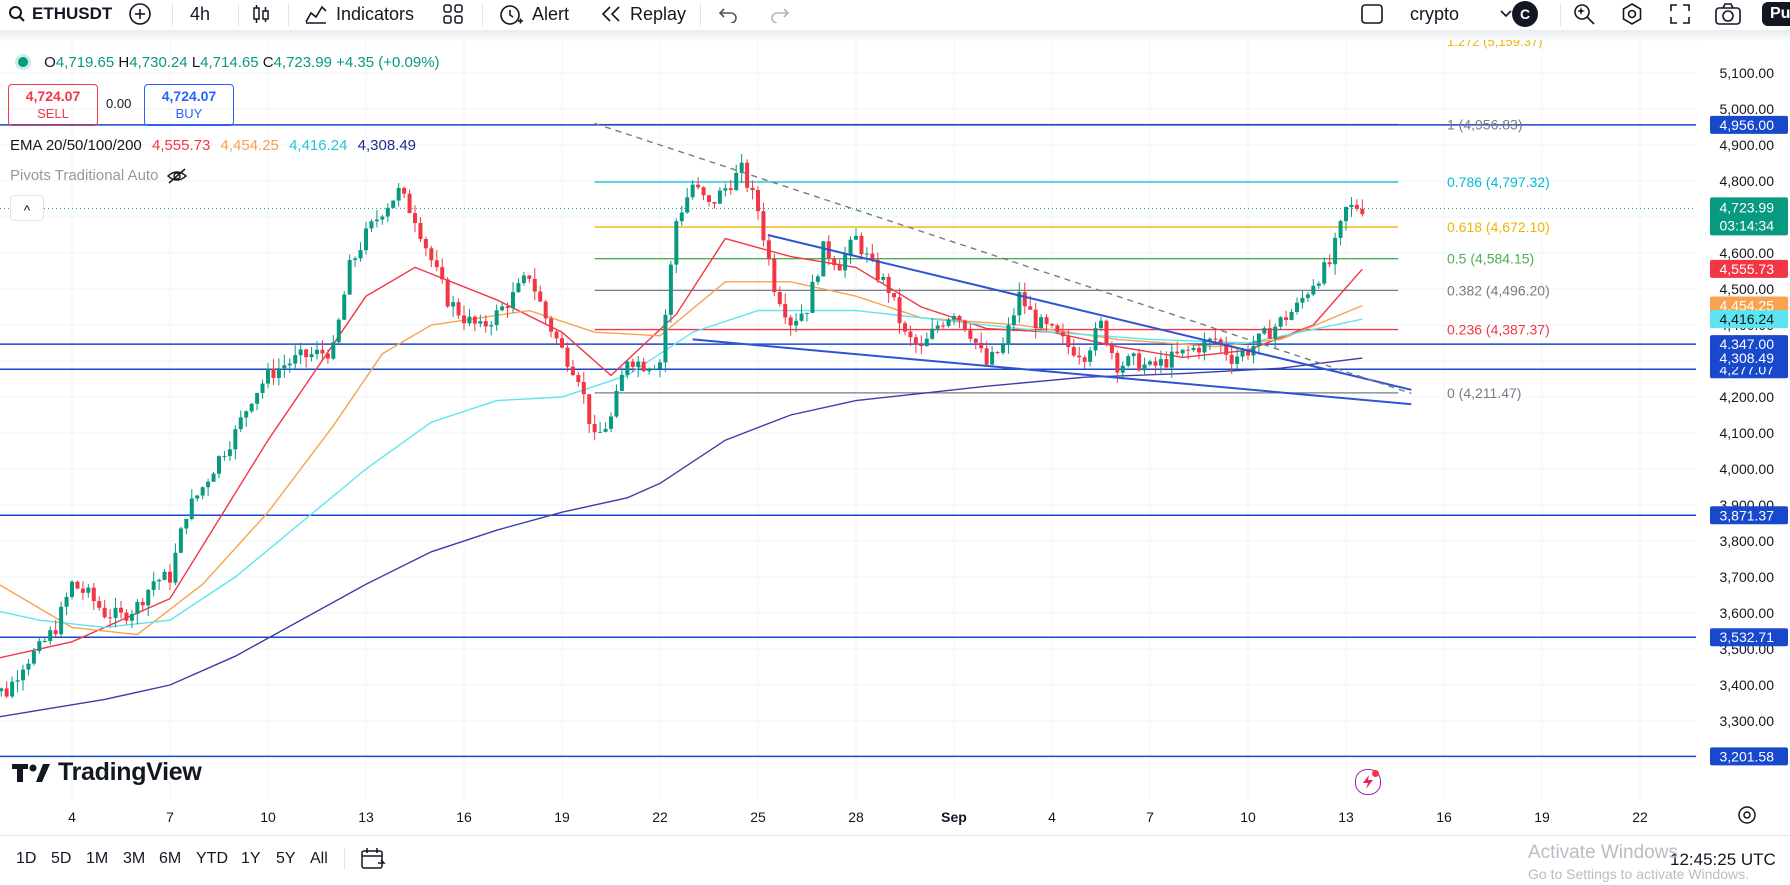 The height and width of the screenshot is (885, 1790). What do you see at coordinates (1632, 14) in the screenshot?
I see `settings-button` at bounding box center [1632, 14].